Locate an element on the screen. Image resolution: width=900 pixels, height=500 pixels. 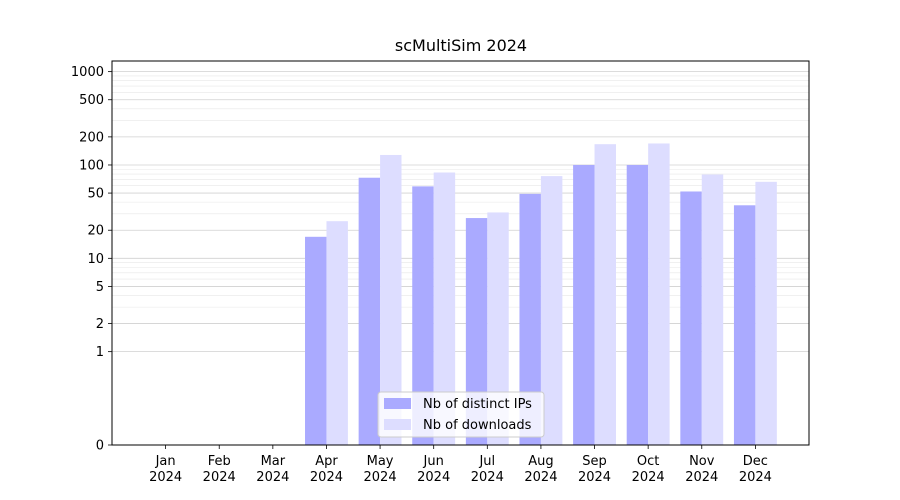
x-tick-label: Jun 2024 is located at coordinates (433, 469).